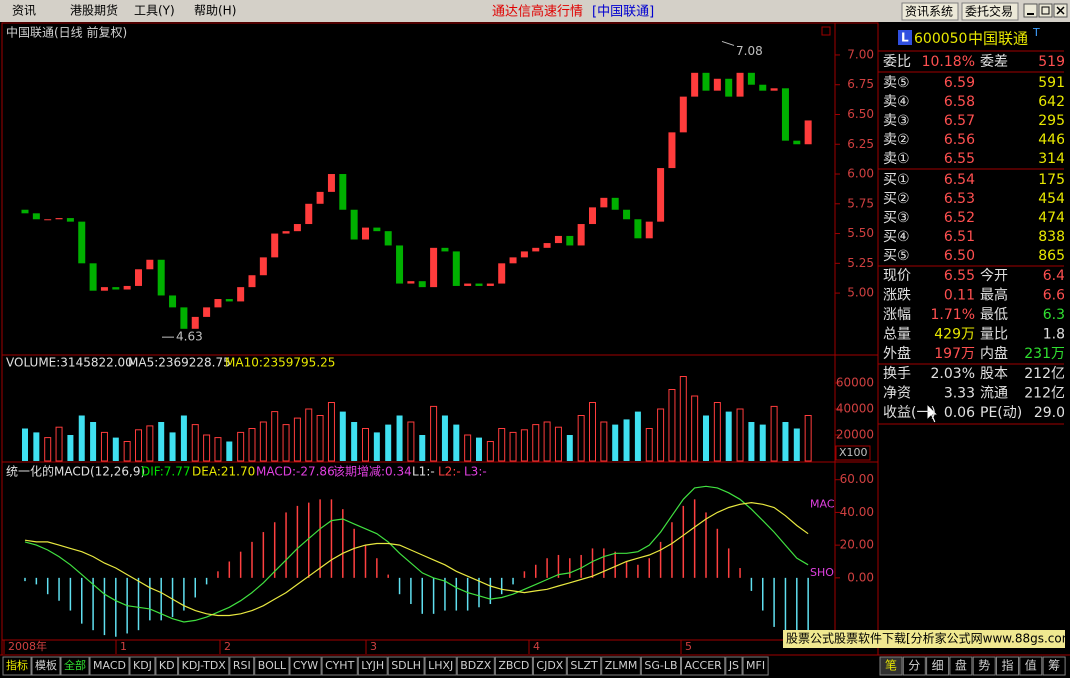 This screenshot has width=1070, height=678. I want to click on tab-label: BDZX, so click(476, 665).